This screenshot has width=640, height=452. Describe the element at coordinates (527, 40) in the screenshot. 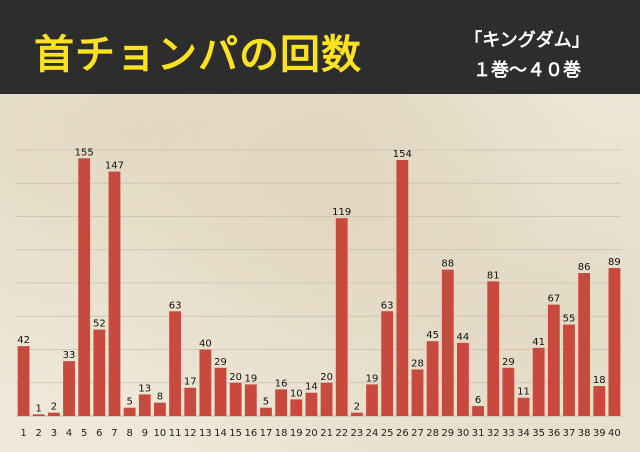

I see `chart-subtitle-series: 「キングダム」` at that location.